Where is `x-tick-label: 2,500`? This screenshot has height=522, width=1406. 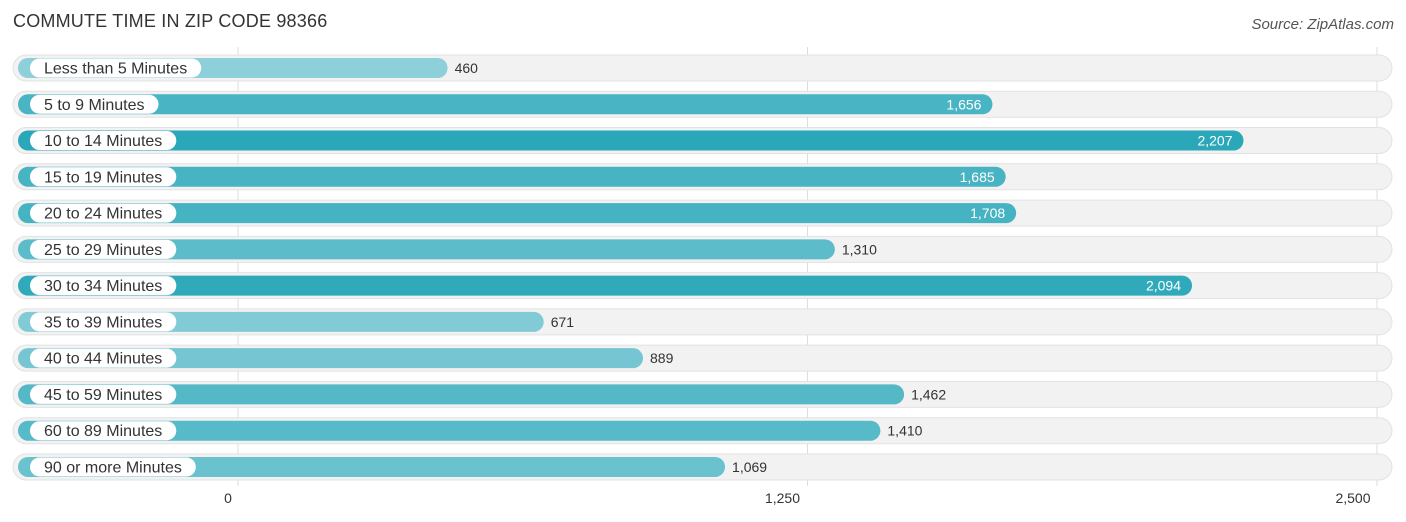
x-tick-label: 2,500 is located at coordinates (1352, 498).